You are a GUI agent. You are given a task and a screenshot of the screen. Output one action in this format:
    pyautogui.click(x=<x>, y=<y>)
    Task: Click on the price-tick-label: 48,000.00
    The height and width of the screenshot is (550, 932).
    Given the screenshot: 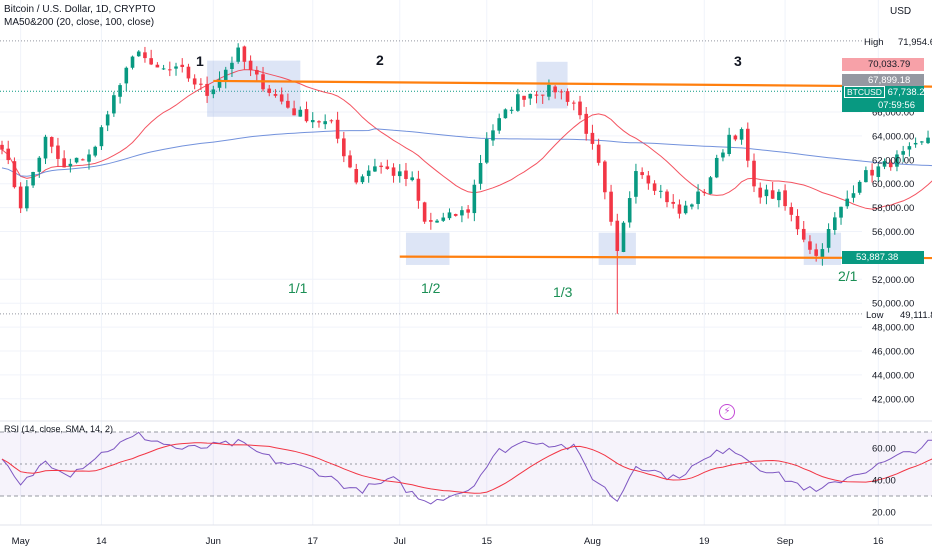 What is the action you would take?
    pyautogui.click(x=893, y=328)
    